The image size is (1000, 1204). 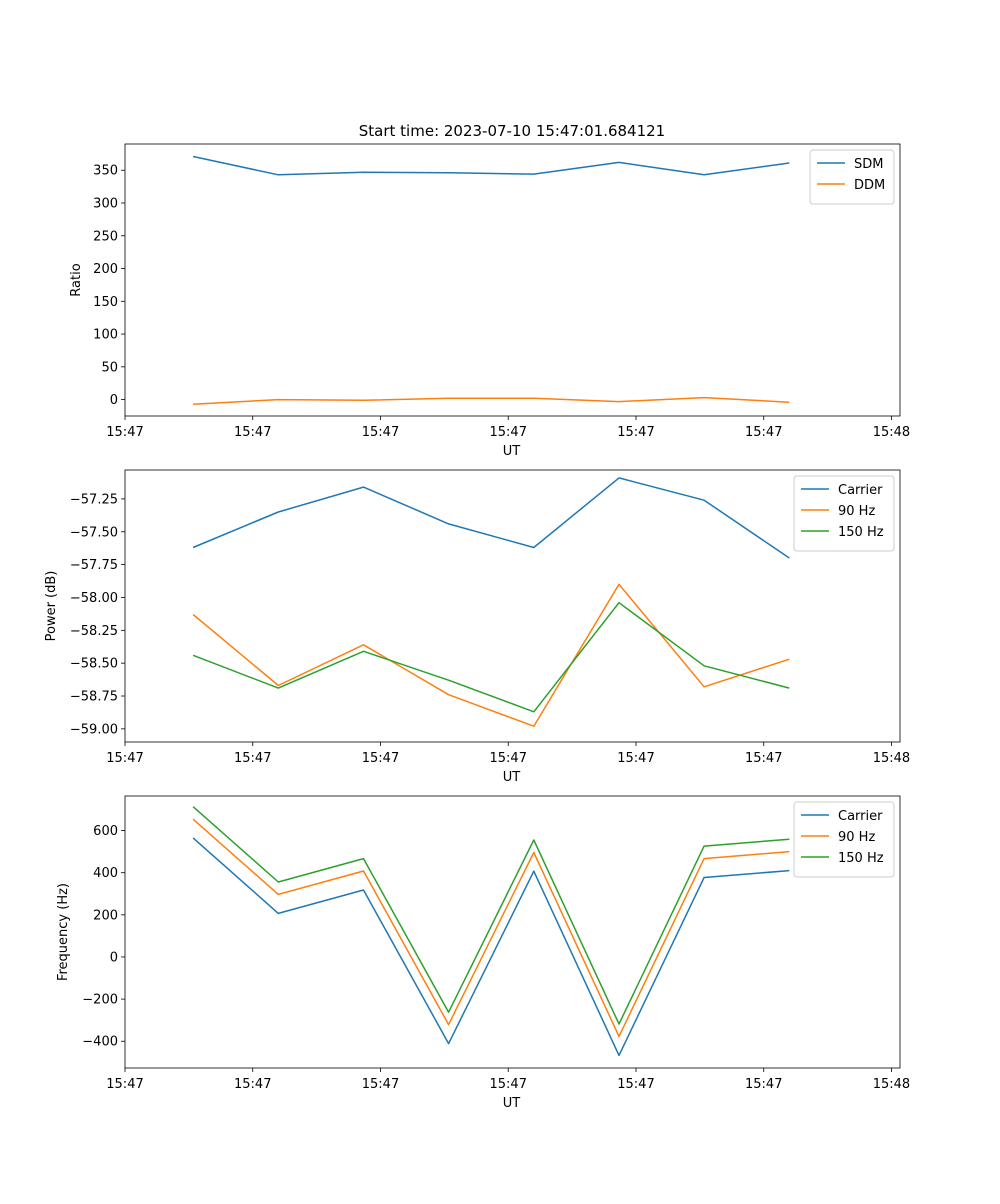 What do you see at coordinates (105, 236) in the screenshot?
I see `y-tick-label: 250` at bounding box center [105, 236].